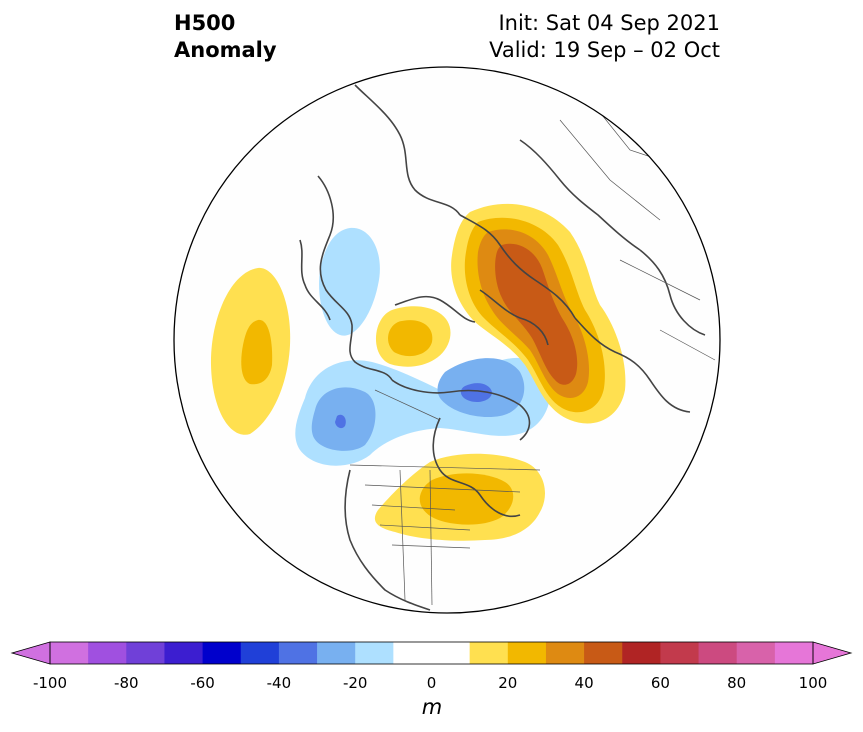  What do you see at coordinates (813, 683) in the screenshot?
I see `colorbar-tick-label: 100` at bounding box center [813, 683].